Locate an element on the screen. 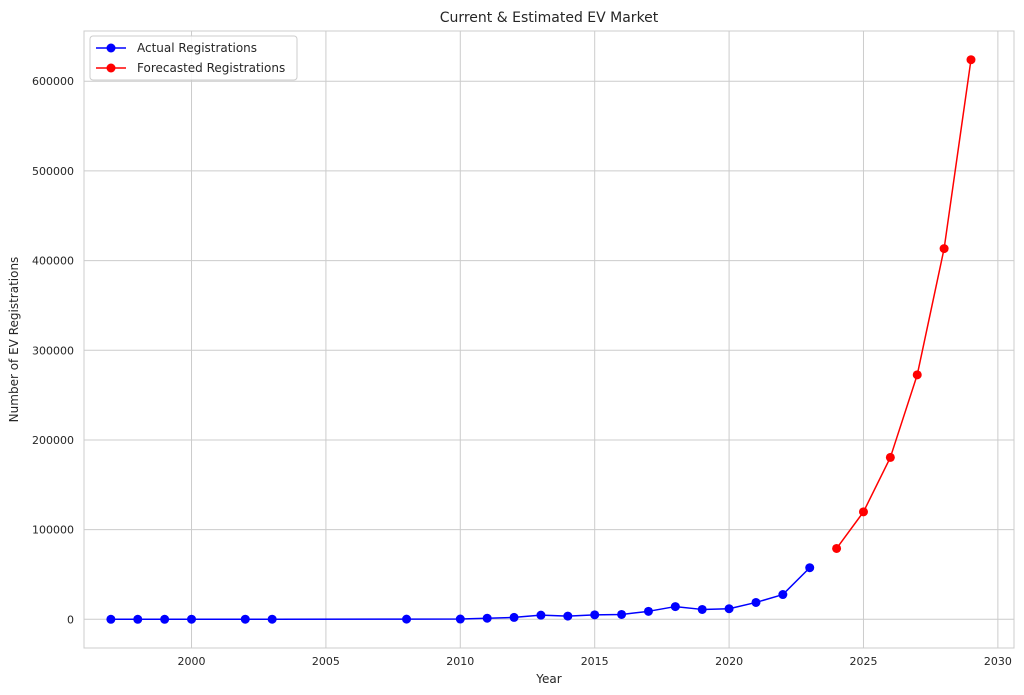 The height and width of the screenshot is (695, 1024). y-tick-labels: 0 100000 200000 300000 400000 500000 600000 is located at coordinates (53, 350).